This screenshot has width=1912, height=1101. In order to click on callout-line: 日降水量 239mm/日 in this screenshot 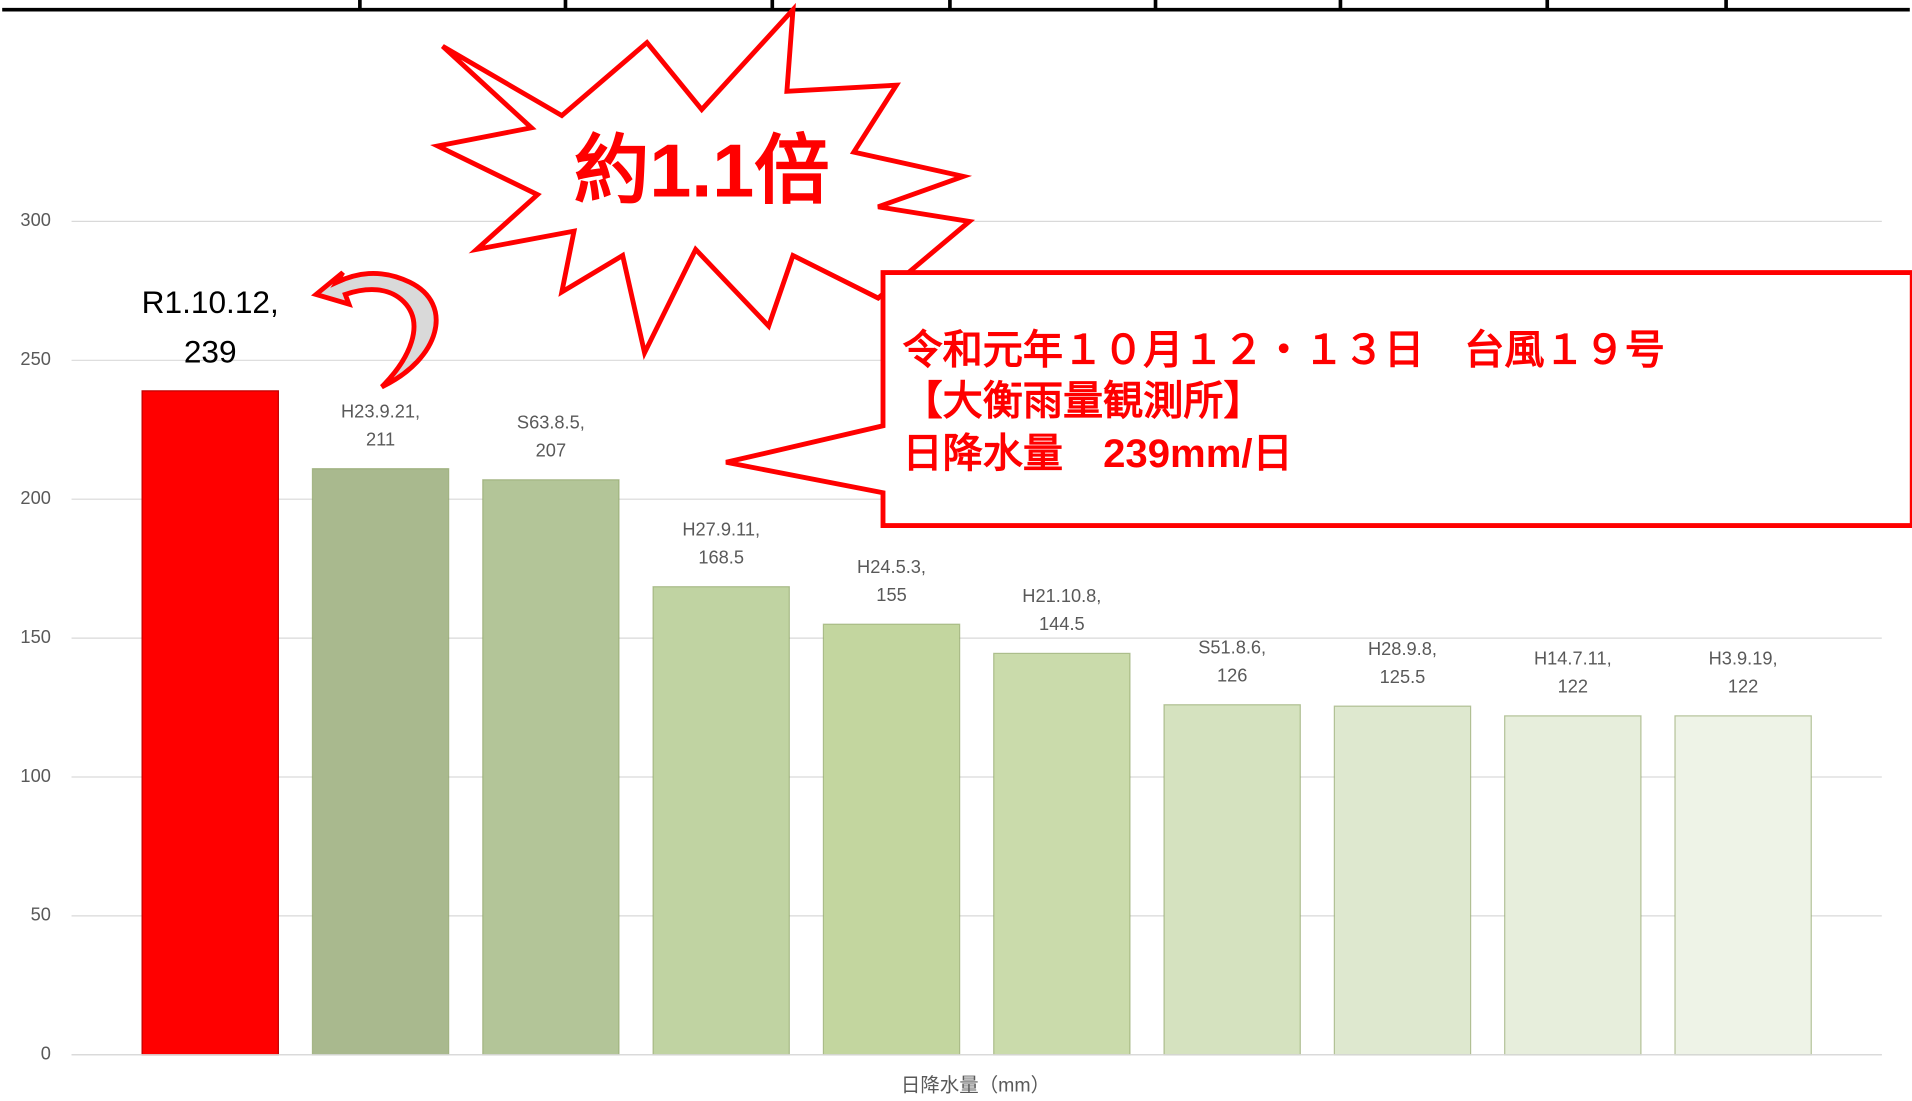, I will do `click(1097, 453)`.